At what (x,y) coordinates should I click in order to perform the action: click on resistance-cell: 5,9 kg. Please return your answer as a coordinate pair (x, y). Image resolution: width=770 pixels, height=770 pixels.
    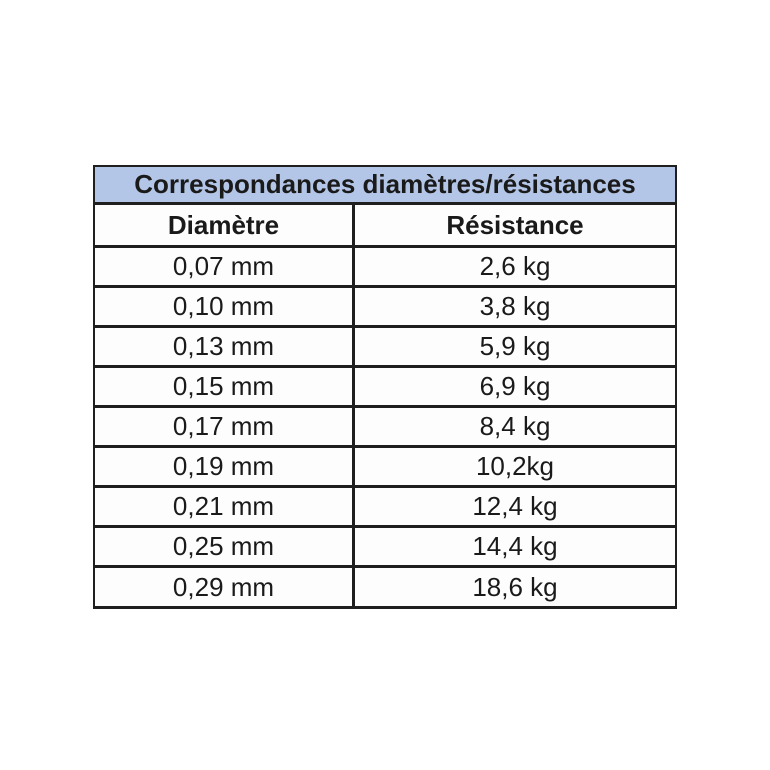
    Looking at the image, I should click on (515, 346).